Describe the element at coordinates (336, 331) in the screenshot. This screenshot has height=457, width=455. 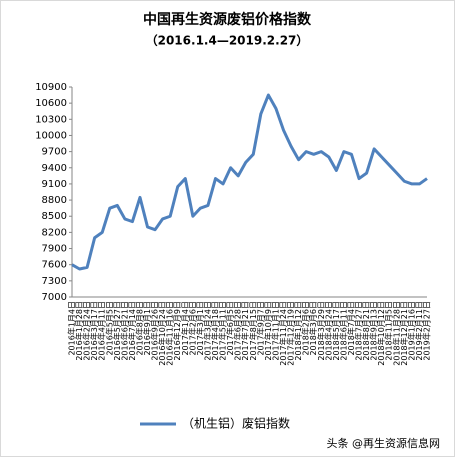
I see `x-tick-label: 2018年5月17日` at that location.